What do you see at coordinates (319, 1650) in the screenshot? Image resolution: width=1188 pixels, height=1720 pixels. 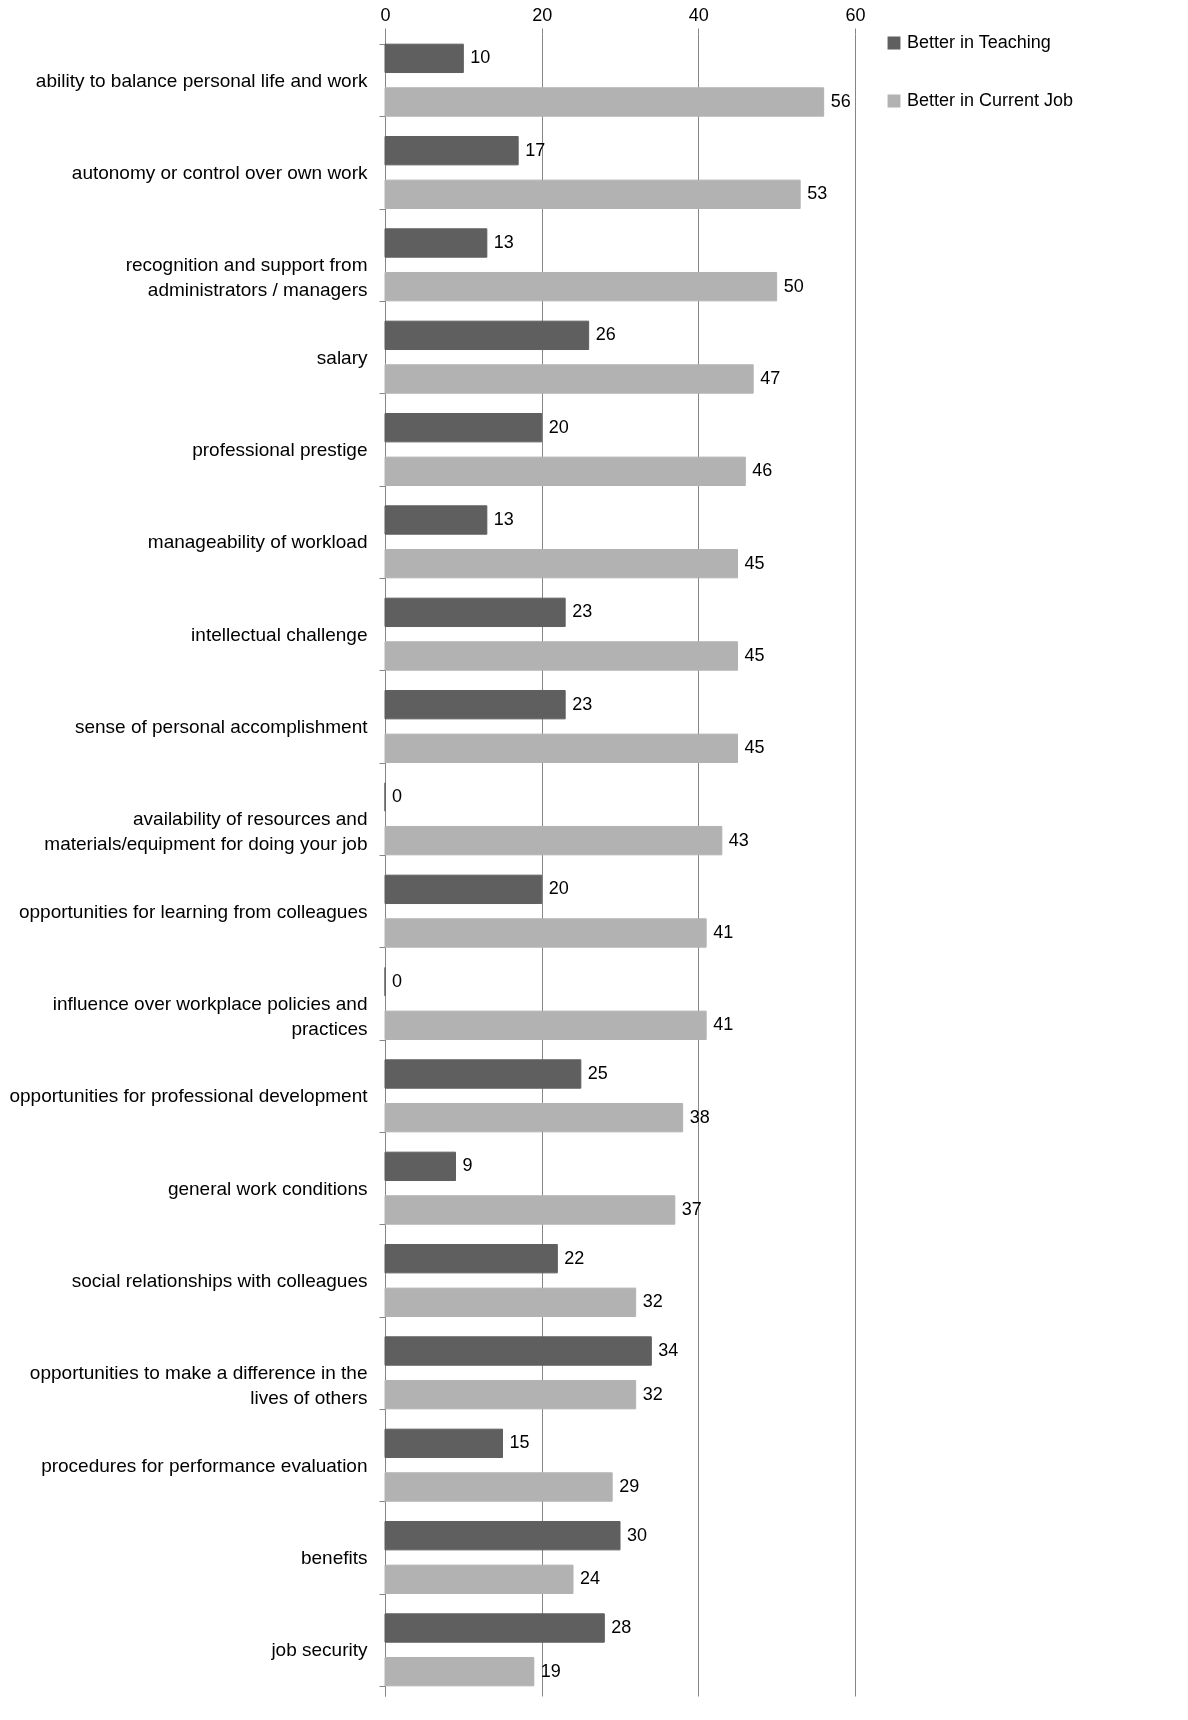 I see `y-tick-label: job security` at bounding box center [319, 1650].